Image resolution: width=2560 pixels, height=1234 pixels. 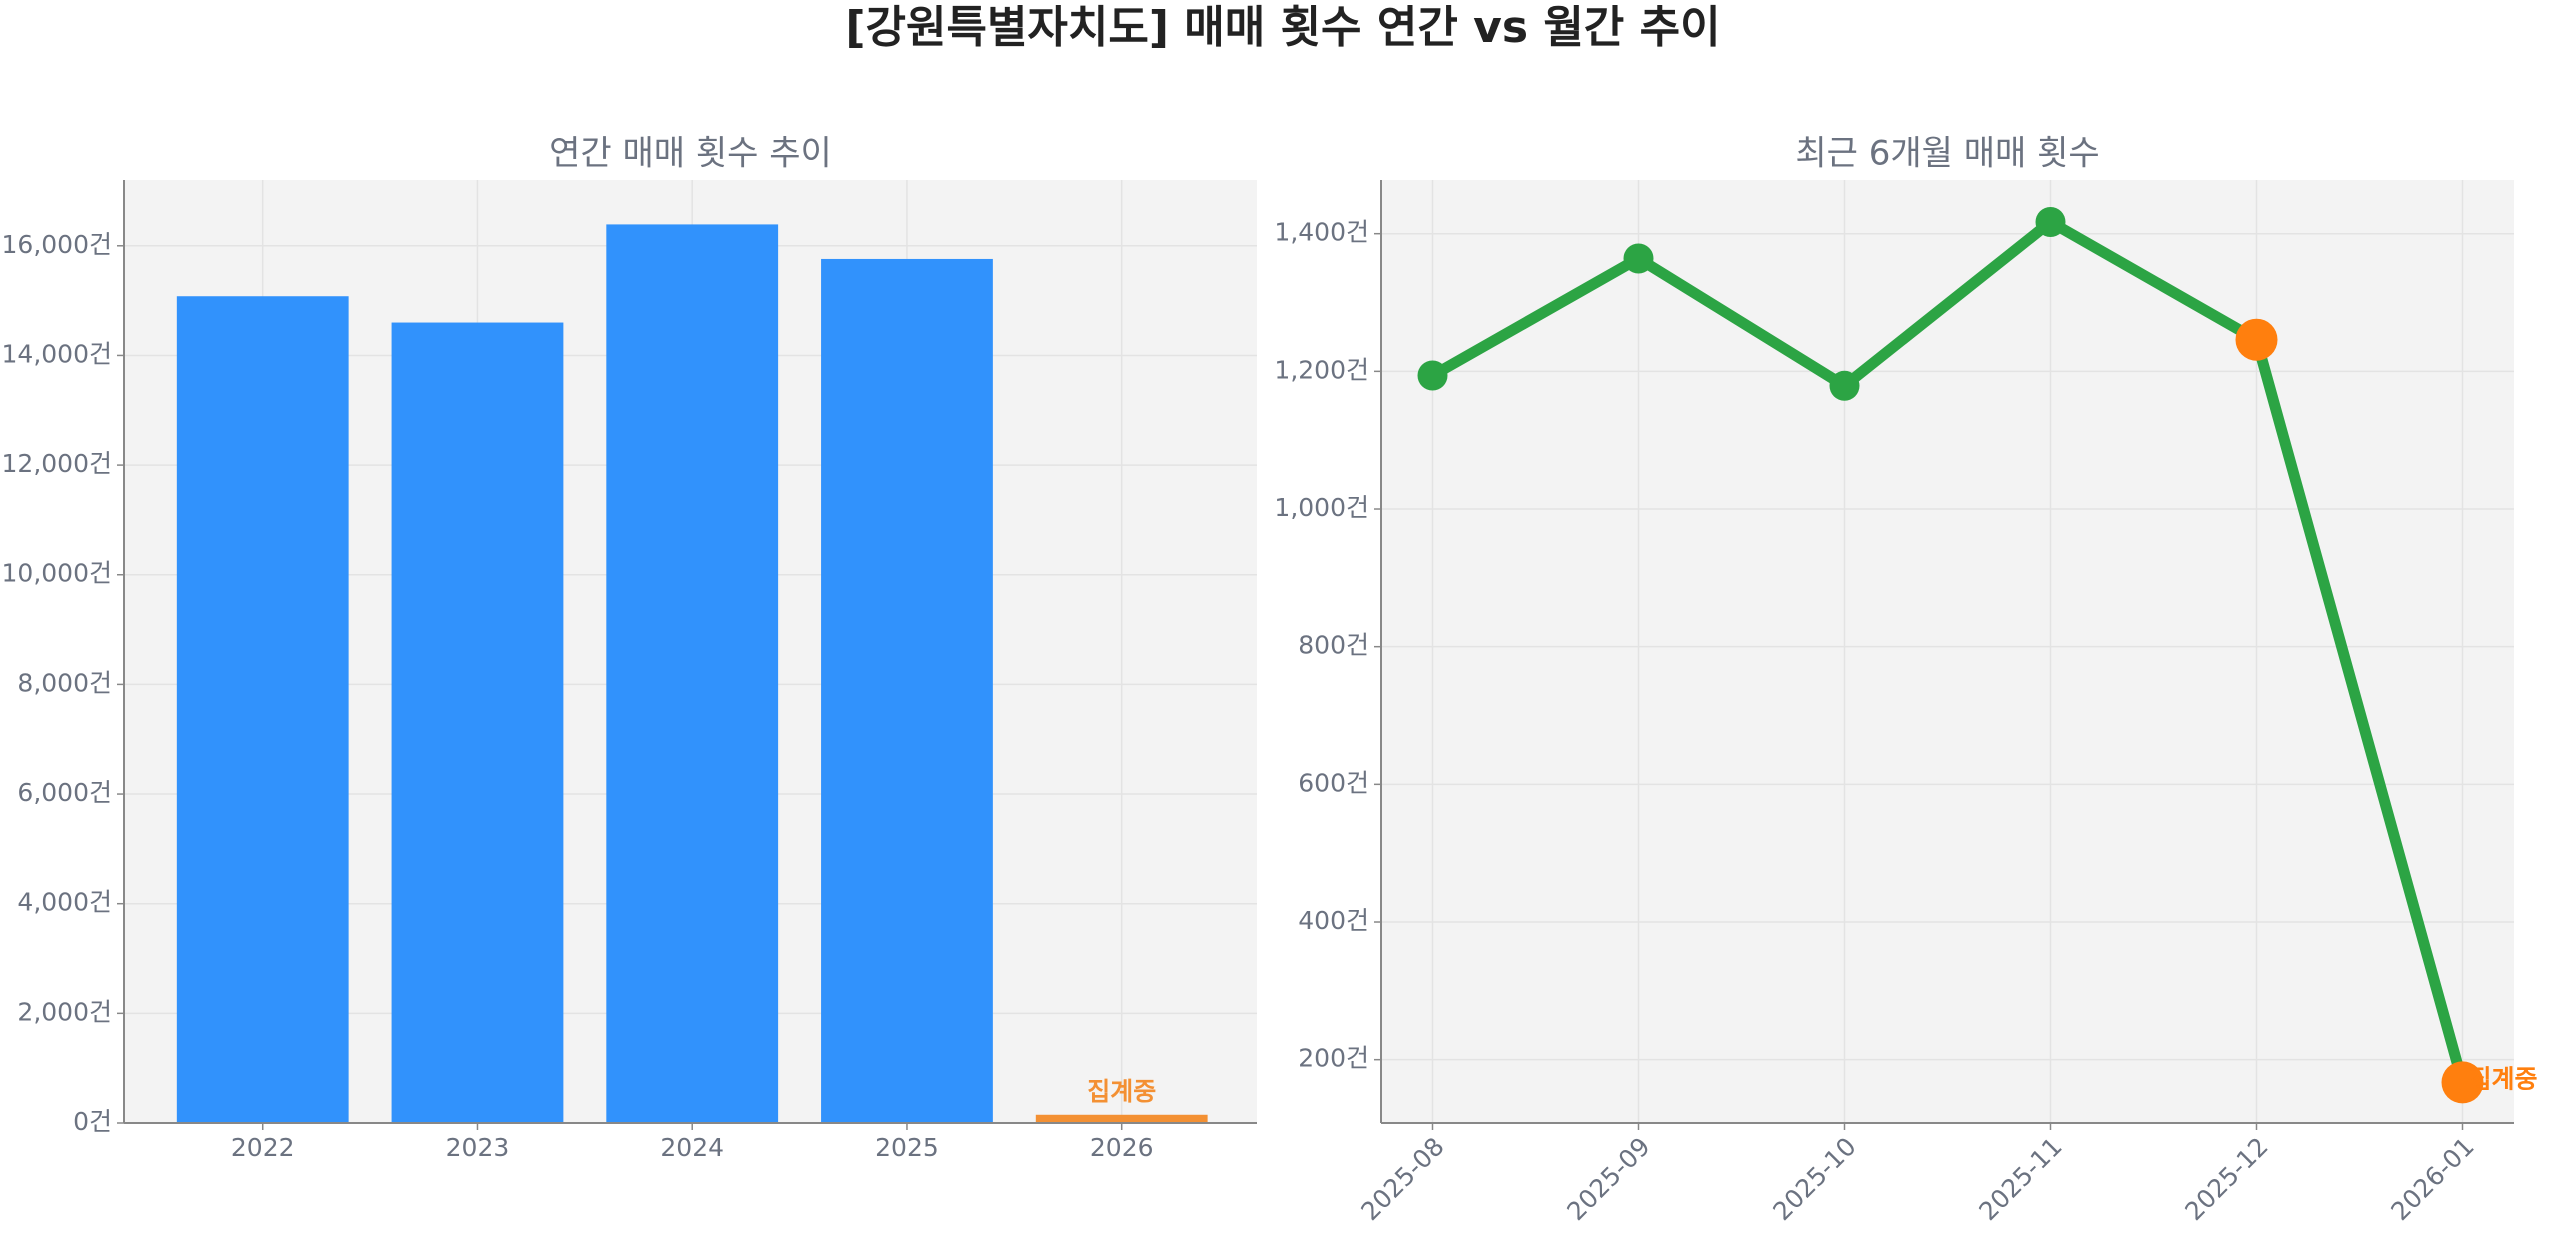 I want to click on y-tick-label: 14,000건, so click(x=57, y=353).